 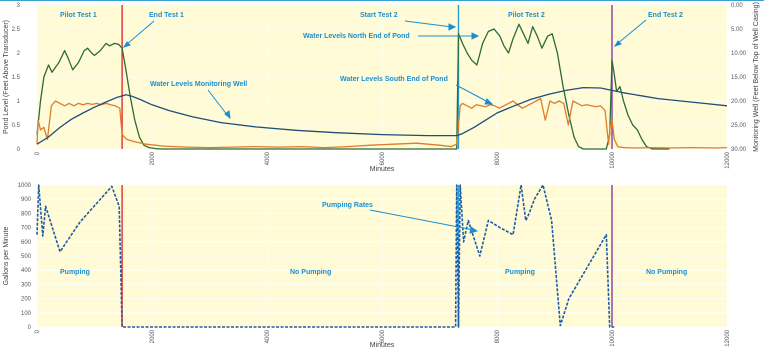 What do you see at coordinates (19, 54) in the screenshot?
I see `top-left-y-tick-label: 2` at bounding box center [19, 54].